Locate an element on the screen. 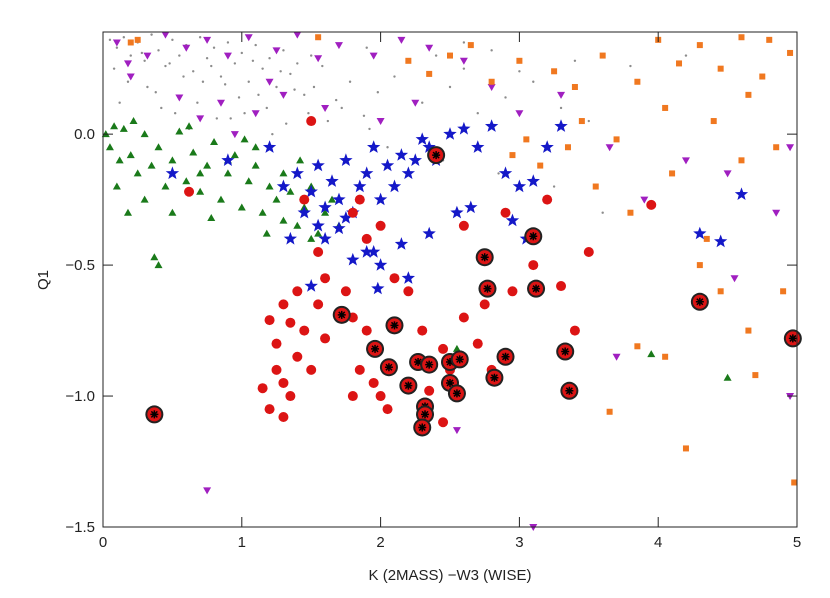  y-tick-label: −1.0 is located at coordinates (80, 396).